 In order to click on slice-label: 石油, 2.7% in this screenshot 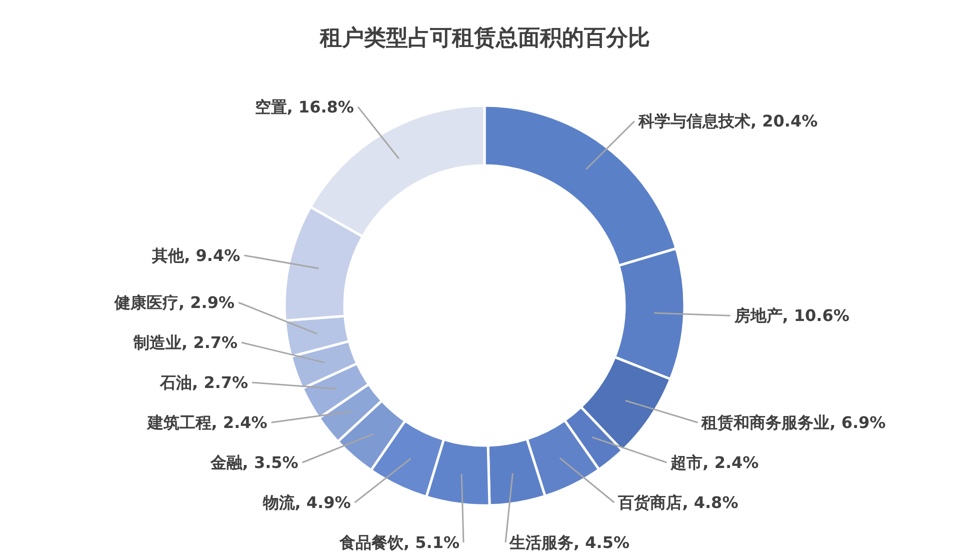, I will do `click(203, 382)`.